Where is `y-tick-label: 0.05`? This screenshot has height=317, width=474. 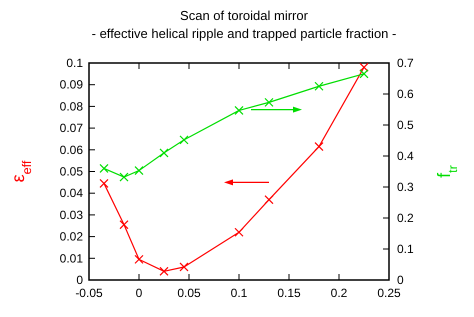
y-tick-label: 0.05 is located at coordinates (72, 171).